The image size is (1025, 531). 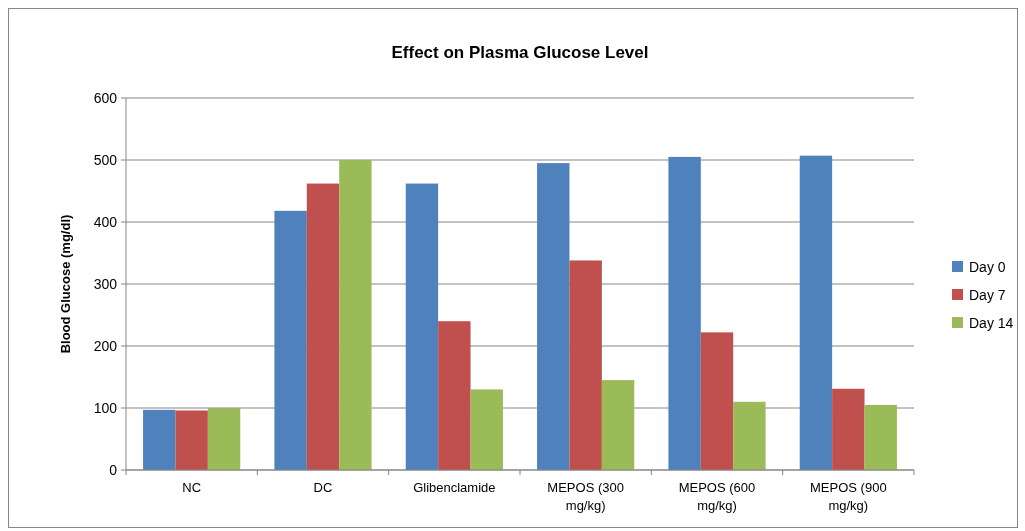 What do you see at coordinates (105, 407) in the screenshot?
I see `y-tick-label: 100` at bounding box center [105, 407].